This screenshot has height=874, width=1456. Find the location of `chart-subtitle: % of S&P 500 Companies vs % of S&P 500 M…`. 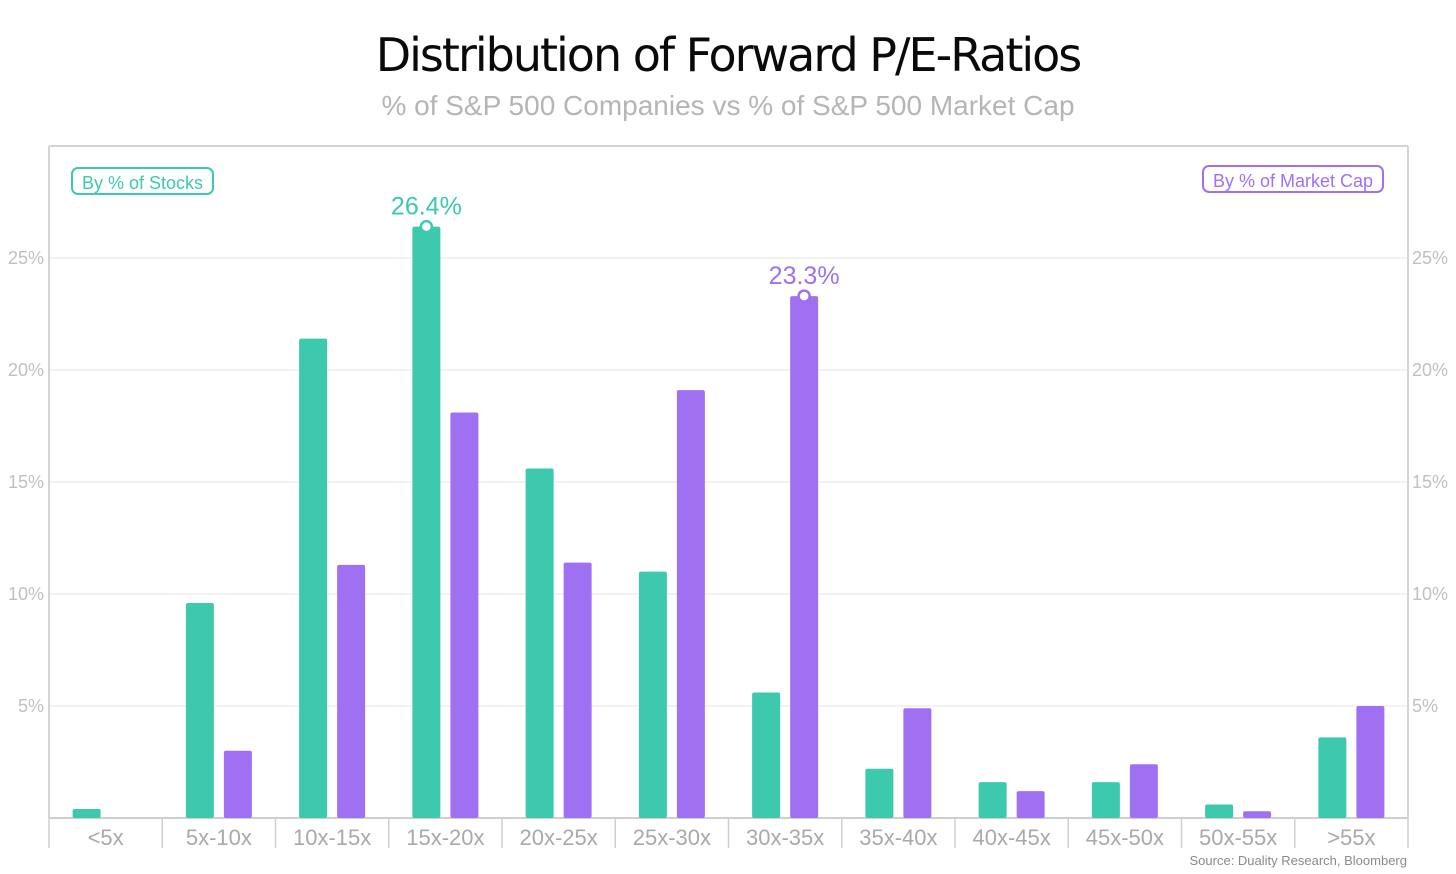

chart-subtitle: % of S&P 500 Companies vs % of S&P 500 M… is located at coordinates (728, 105).